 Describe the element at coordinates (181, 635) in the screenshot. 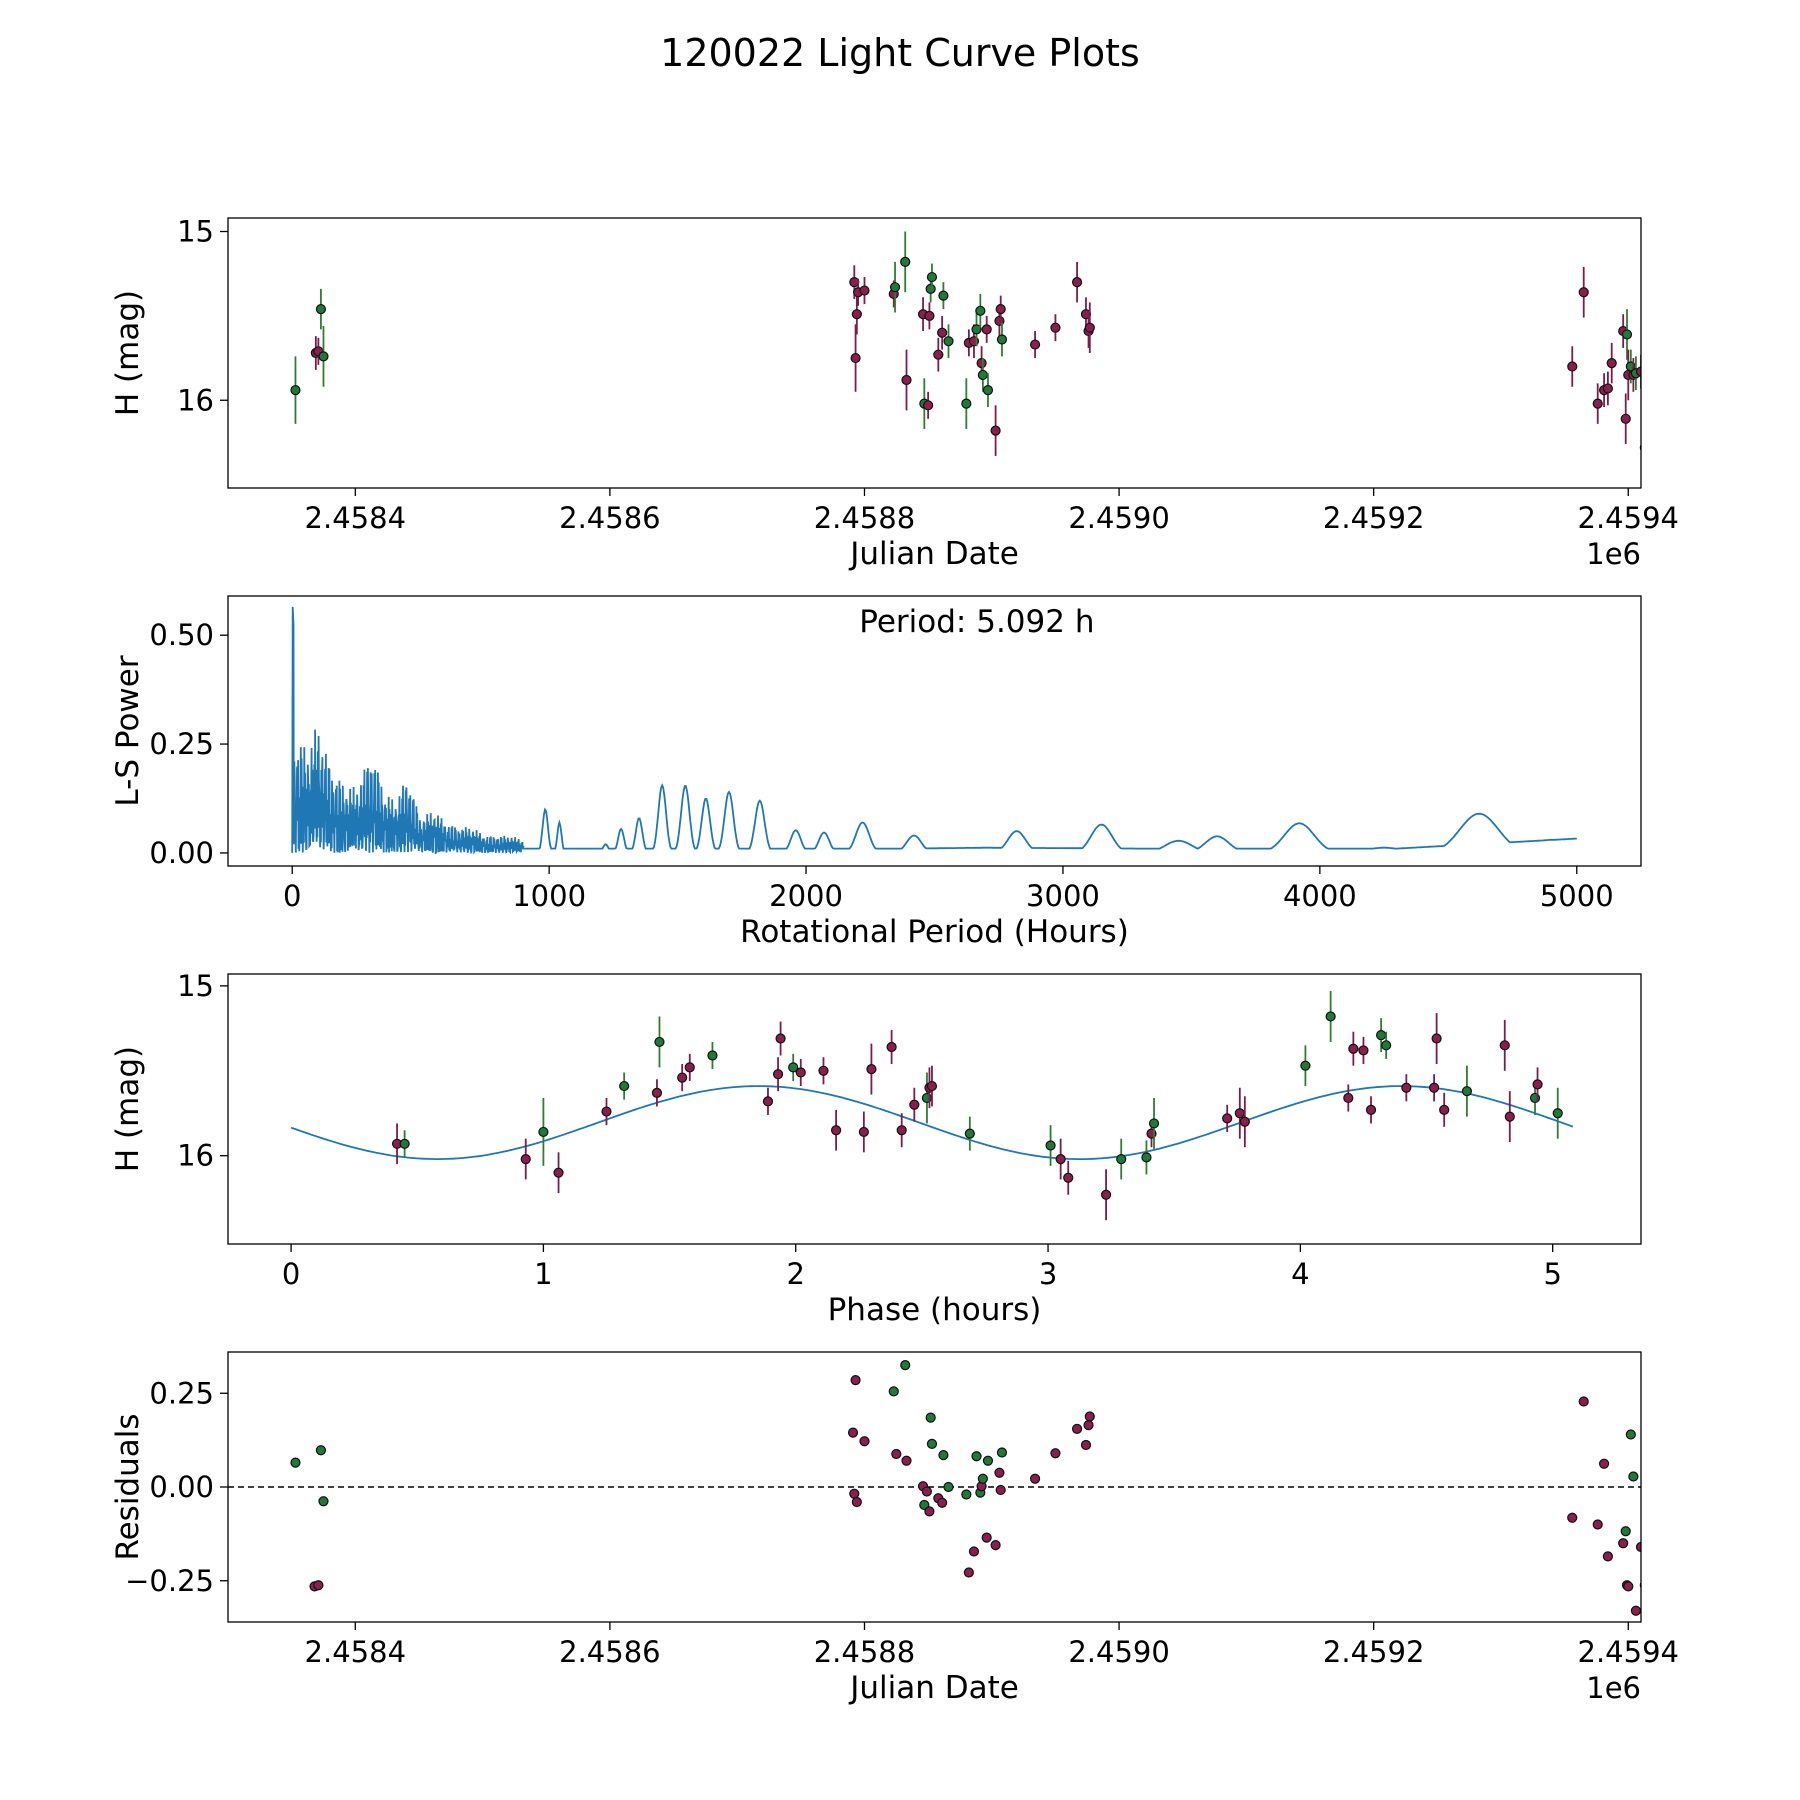

I see `y-tick-label: 0.50` at that location.